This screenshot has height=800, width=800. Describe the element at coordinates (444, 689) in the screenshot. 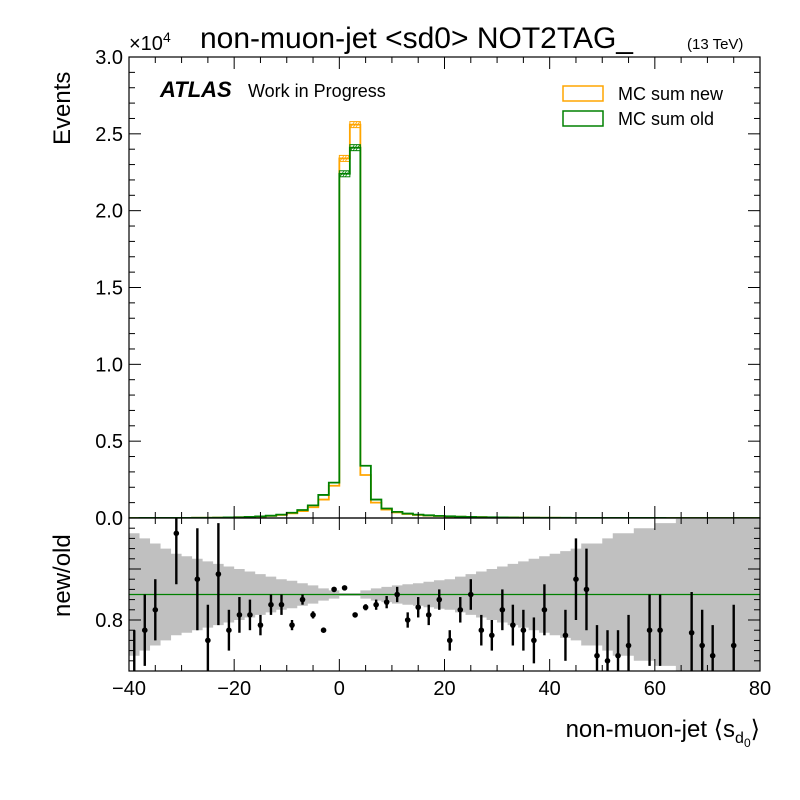

I see `x-tick-label: 20` at that location.